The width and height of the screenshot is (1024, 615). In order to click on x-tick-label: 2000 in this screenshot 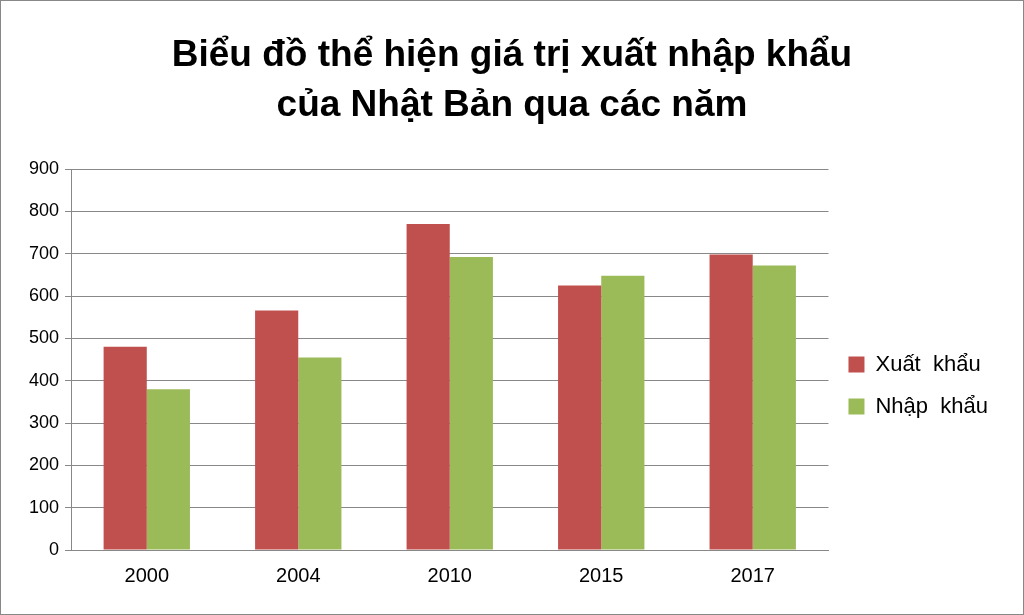, I will do `click(147, 574)`.